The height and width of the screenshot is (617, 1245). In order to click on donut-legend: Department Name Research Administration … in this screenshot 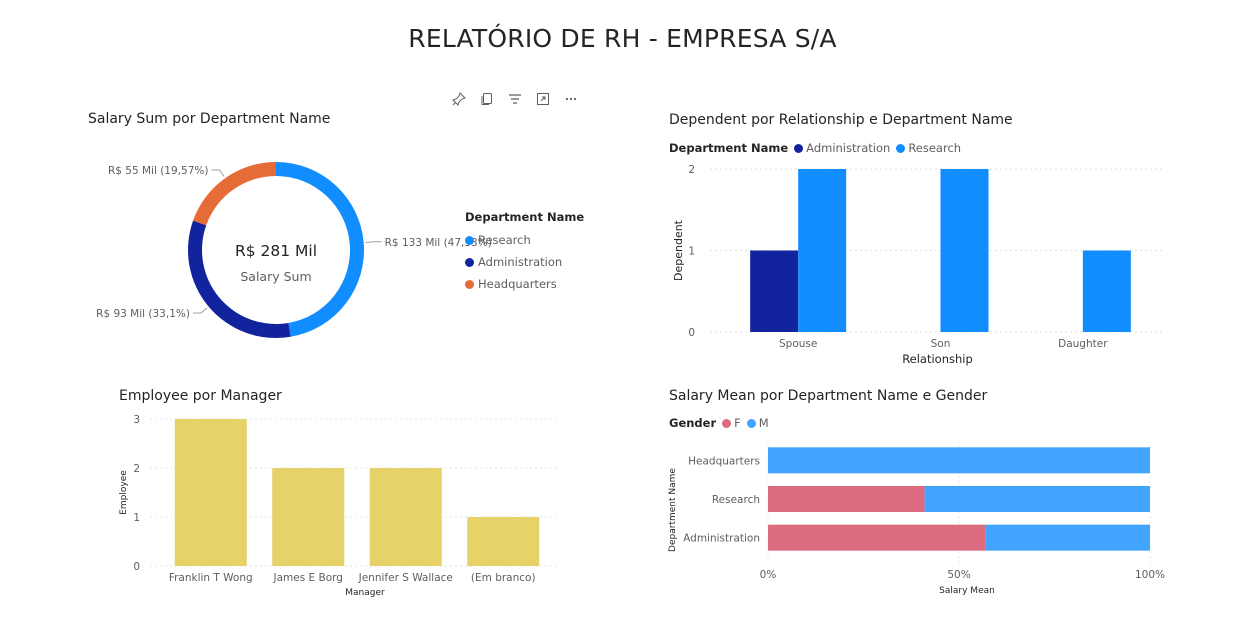, I will do `click(524, 252)`.